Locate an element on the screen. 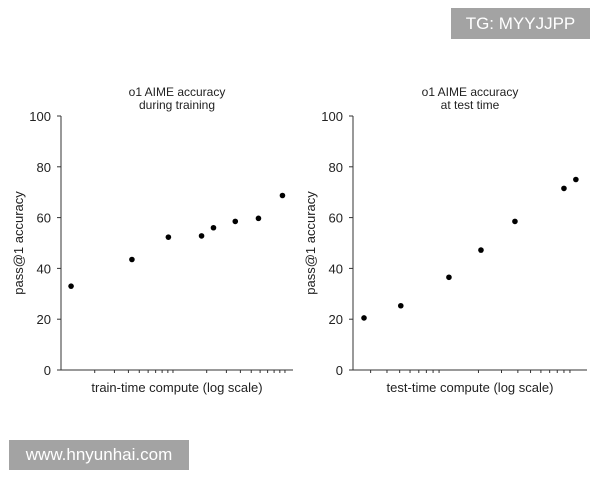 The width and height of the screenshot is (600, 480). x-axis-label: test-time compute (log scale) is located at coordinates (470, 387).